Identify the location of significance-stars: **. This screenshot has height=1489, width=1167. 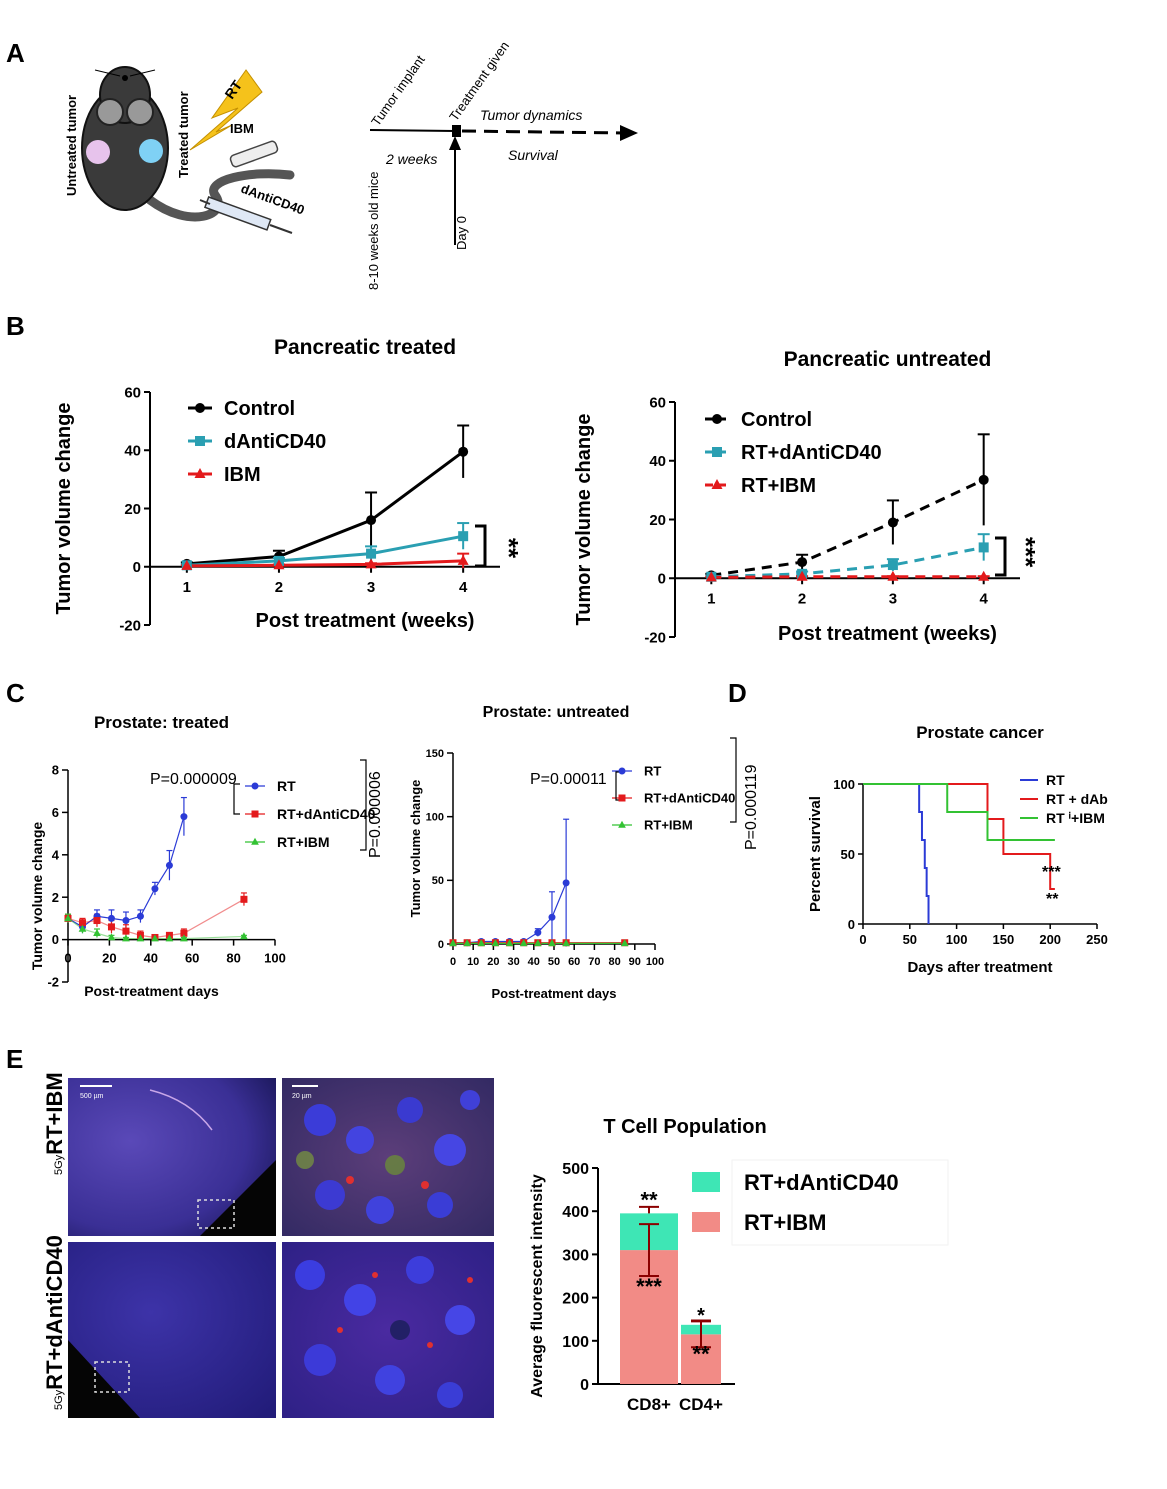
(509, 548).